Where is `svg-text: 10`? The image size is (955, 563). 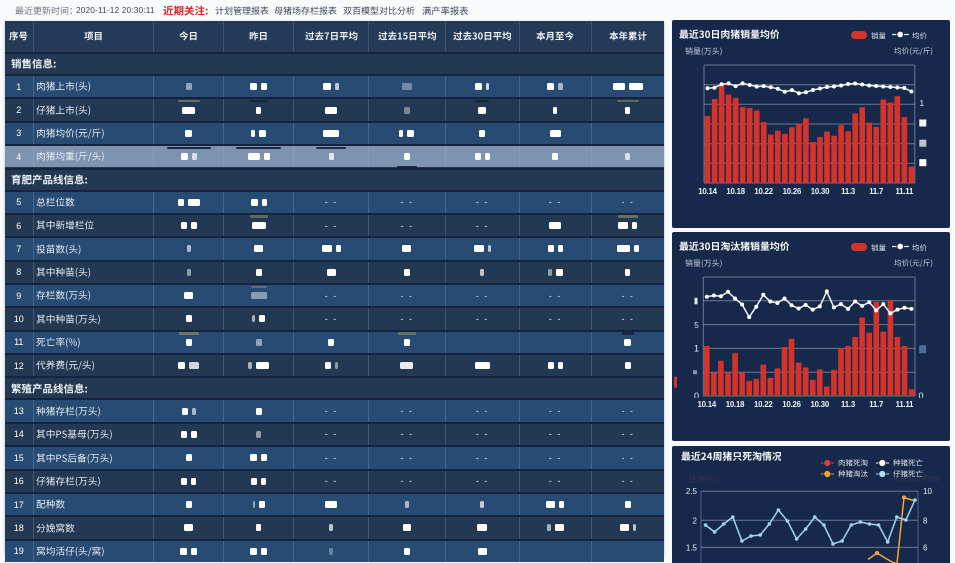 svg-text: 10 is located at coordinates (927, 491).